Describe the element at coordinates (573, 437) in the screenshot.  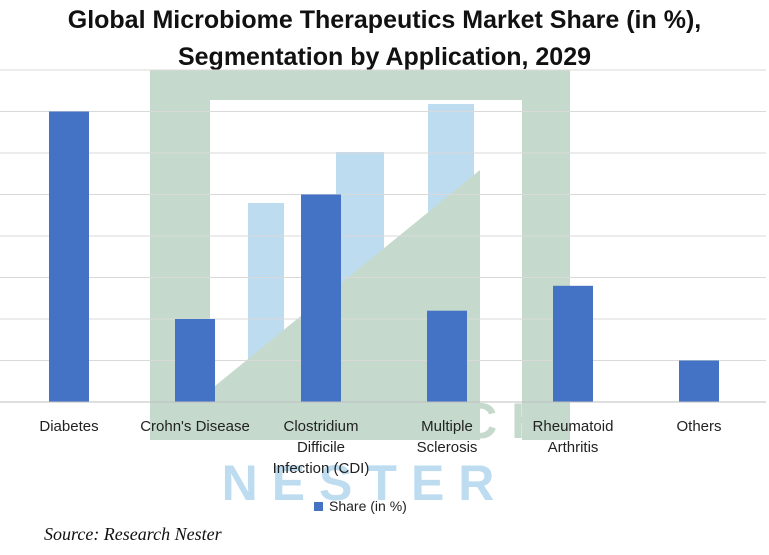
I see `category-label: Rheumatoid Arthritis` at that location.